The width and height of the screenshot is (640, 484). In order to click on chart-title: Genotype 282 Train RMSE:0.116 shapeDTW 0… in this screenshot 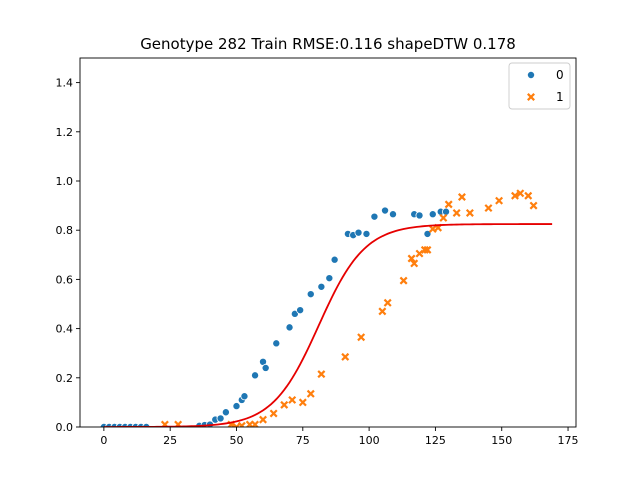, I will do `click(328, 44)`.